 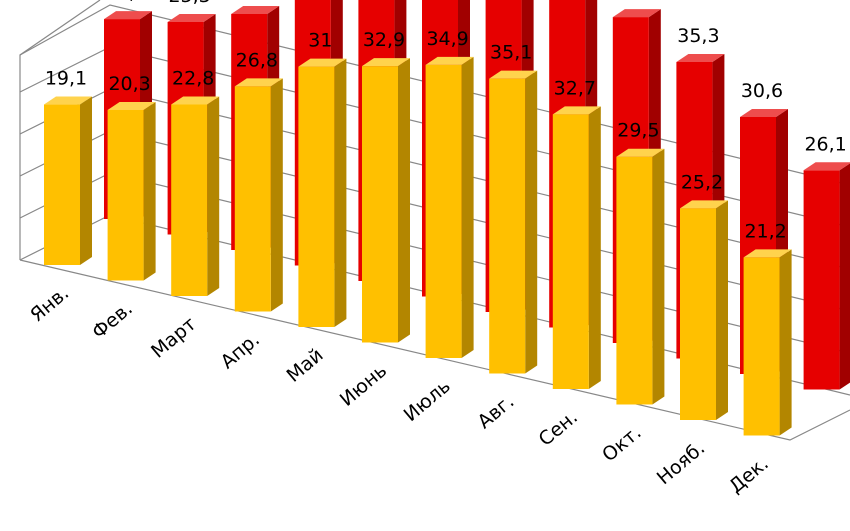 What do you see at coordinates (66, 79) in the screenshot?
I see `value-label: 19,1` at bounding box center [66, 79].